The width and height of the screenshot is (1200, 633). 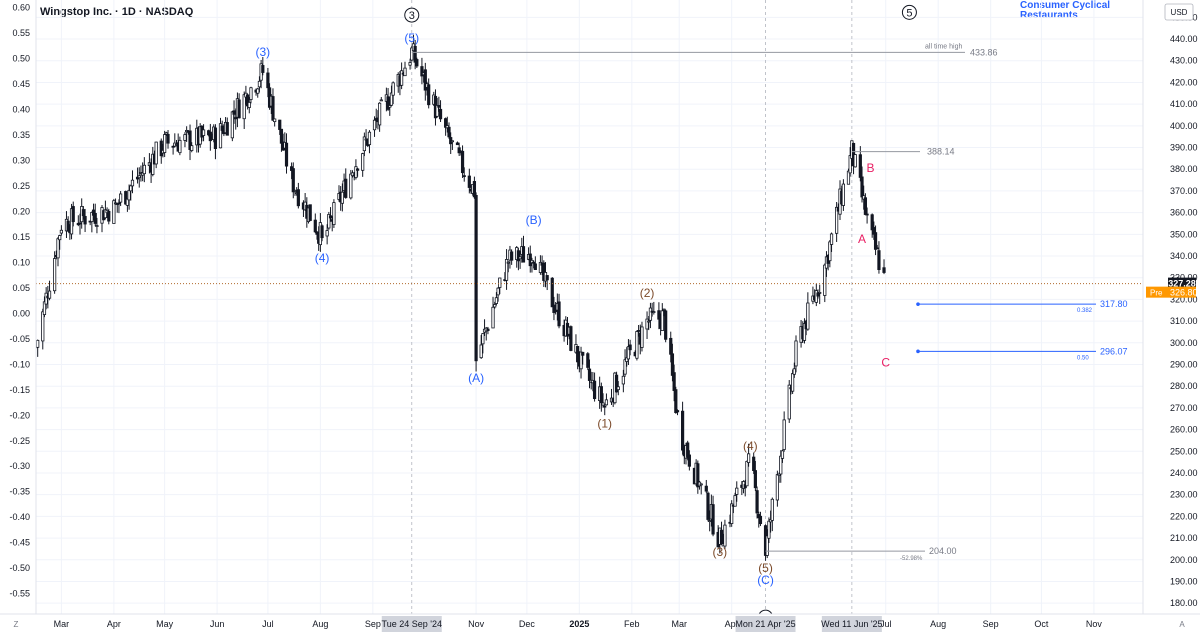 What do you see at coordinates (1184, 169) in the screenshot?
I see `right-axis-tick: 380.00` at bounding box center [1184, 169].